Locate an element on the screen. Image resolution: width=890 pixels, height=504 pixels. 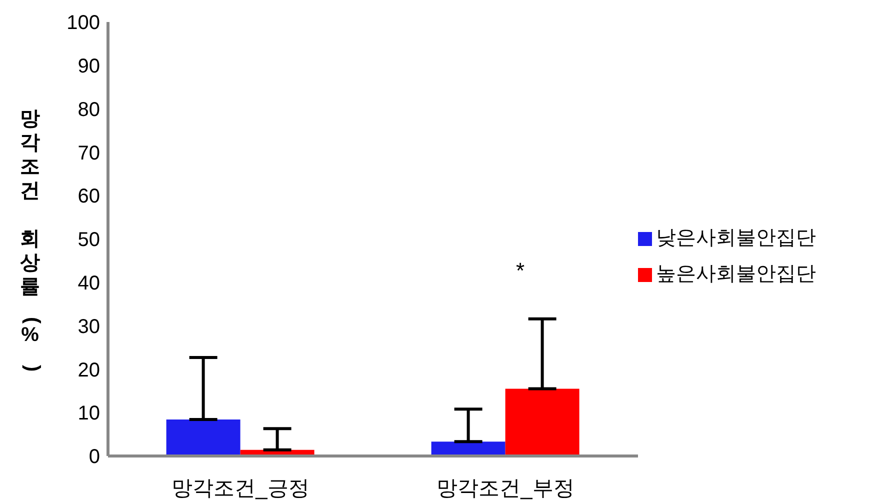
y-tick-label: 50 is located at coordinates (89, 240).